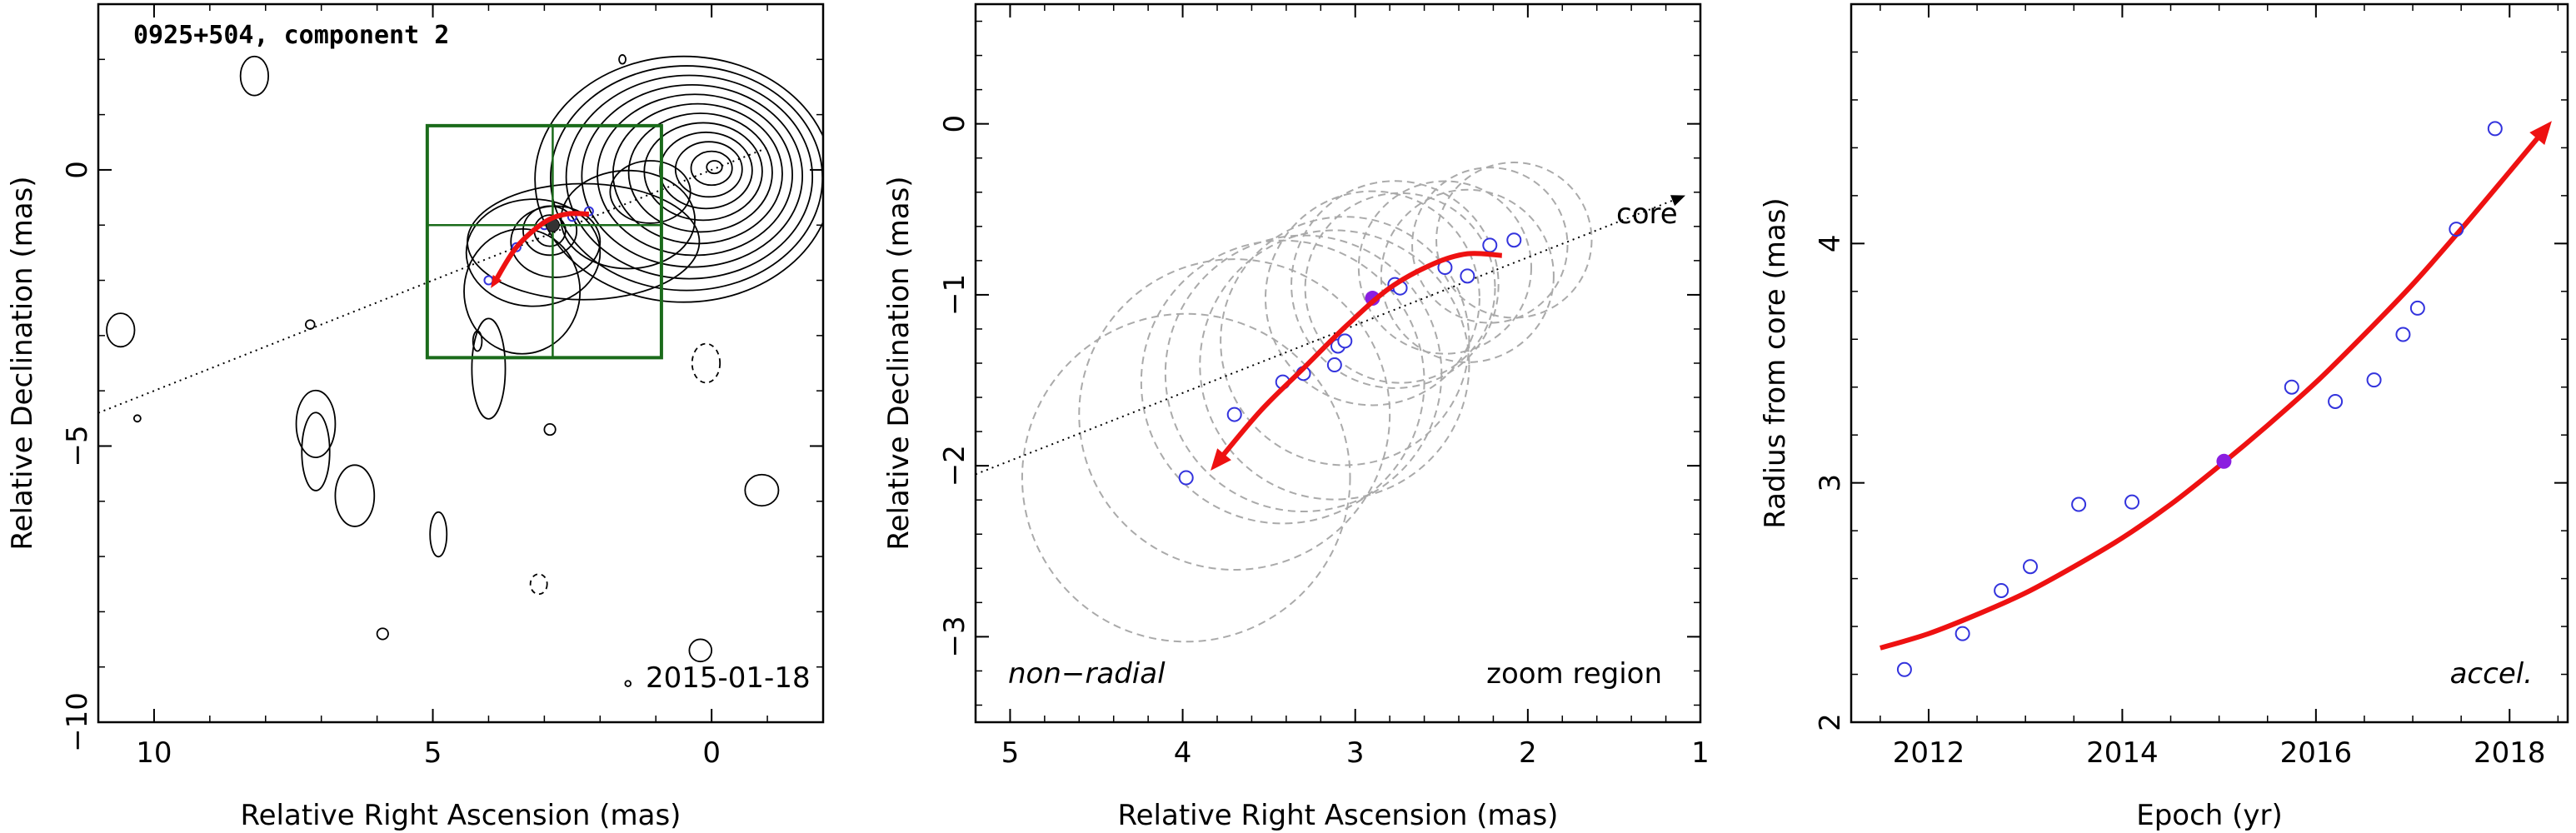 Image resolution: width=2576 pixels, height=833 pixels. Describe the element at coordinates (1087, 674) in the screenshot. I see `zoom-annotation-left: non−radial` at that location.